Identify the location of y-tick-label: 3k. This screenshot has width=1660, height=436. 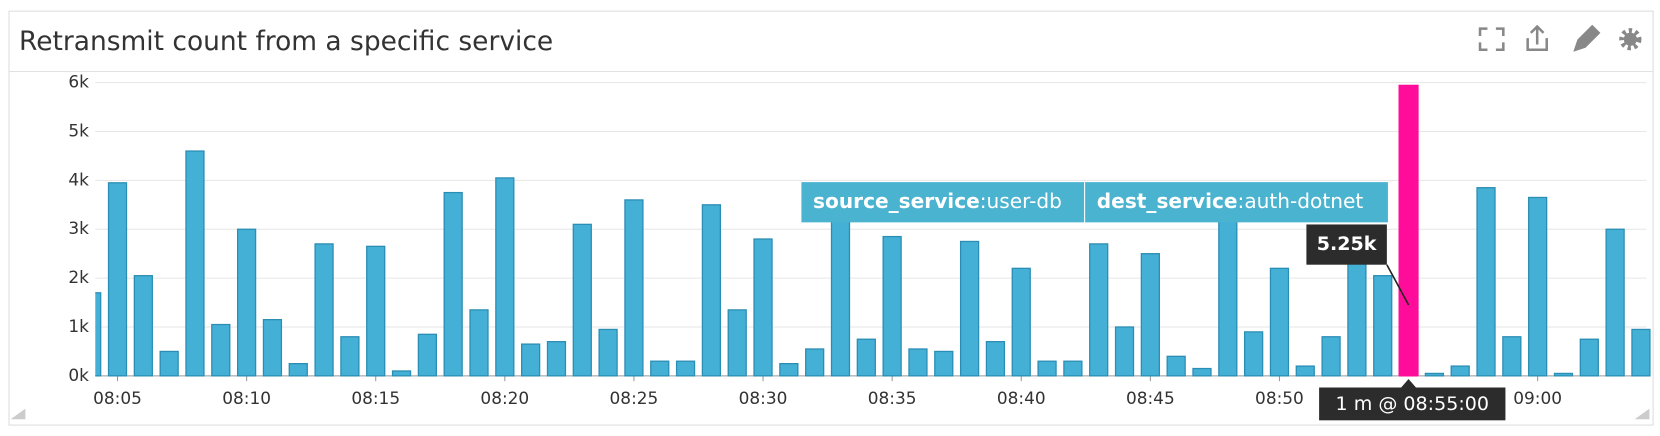
(78, 228).